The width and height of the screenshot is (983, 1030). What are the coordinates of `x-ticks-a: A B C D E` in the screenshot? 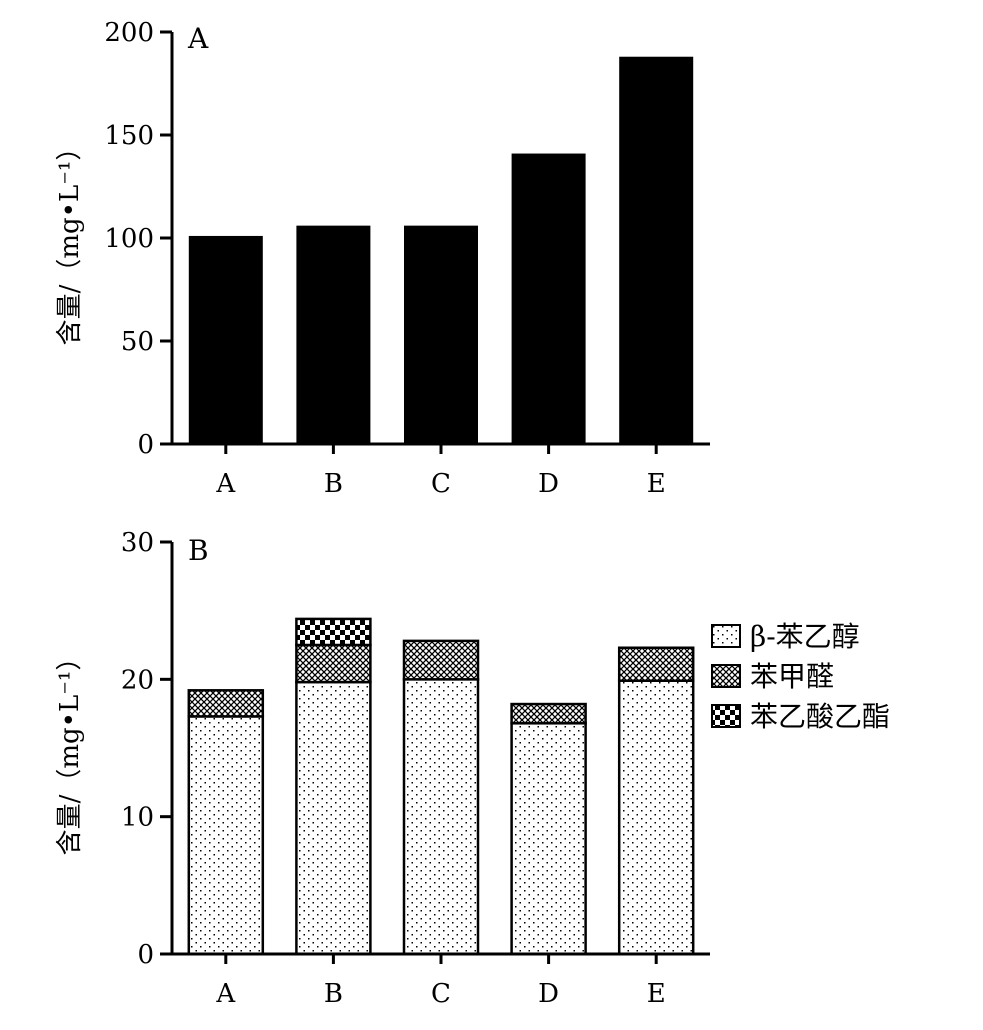 It's located at (440, 471).